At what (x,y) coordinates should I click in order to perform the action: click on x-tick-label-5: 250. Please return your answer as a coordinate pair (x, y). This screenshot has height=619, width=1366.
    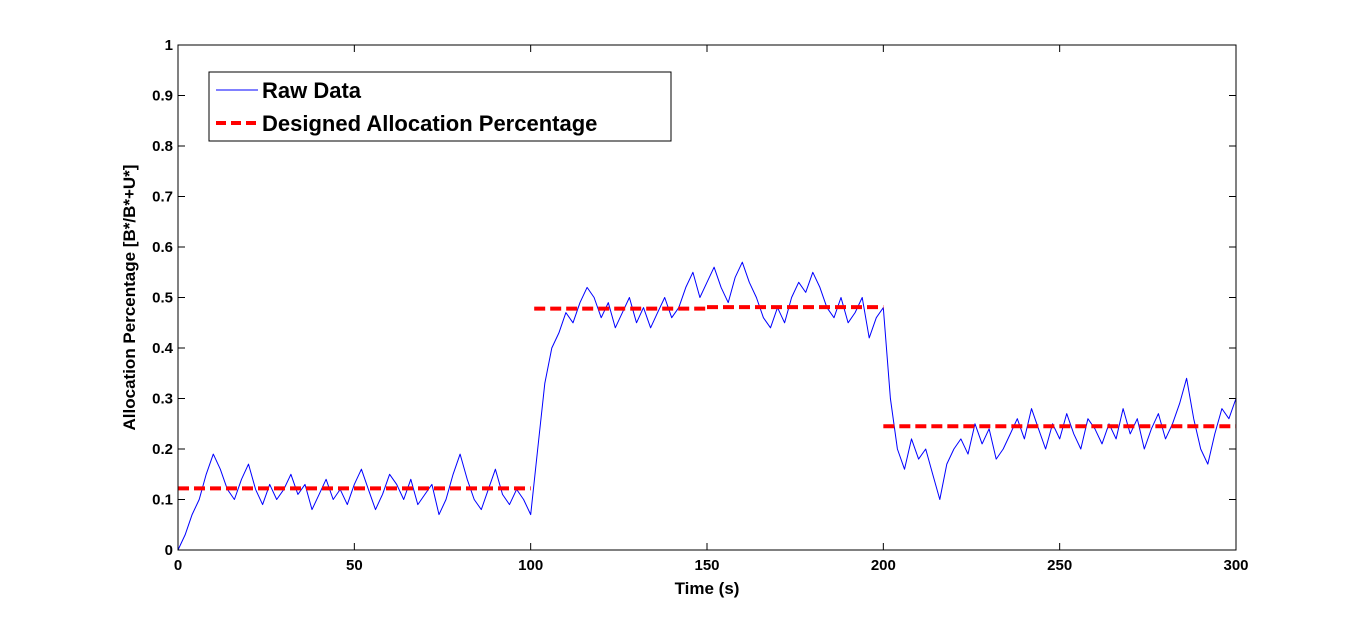
    Looking at the image, I should click on (1059, 565).